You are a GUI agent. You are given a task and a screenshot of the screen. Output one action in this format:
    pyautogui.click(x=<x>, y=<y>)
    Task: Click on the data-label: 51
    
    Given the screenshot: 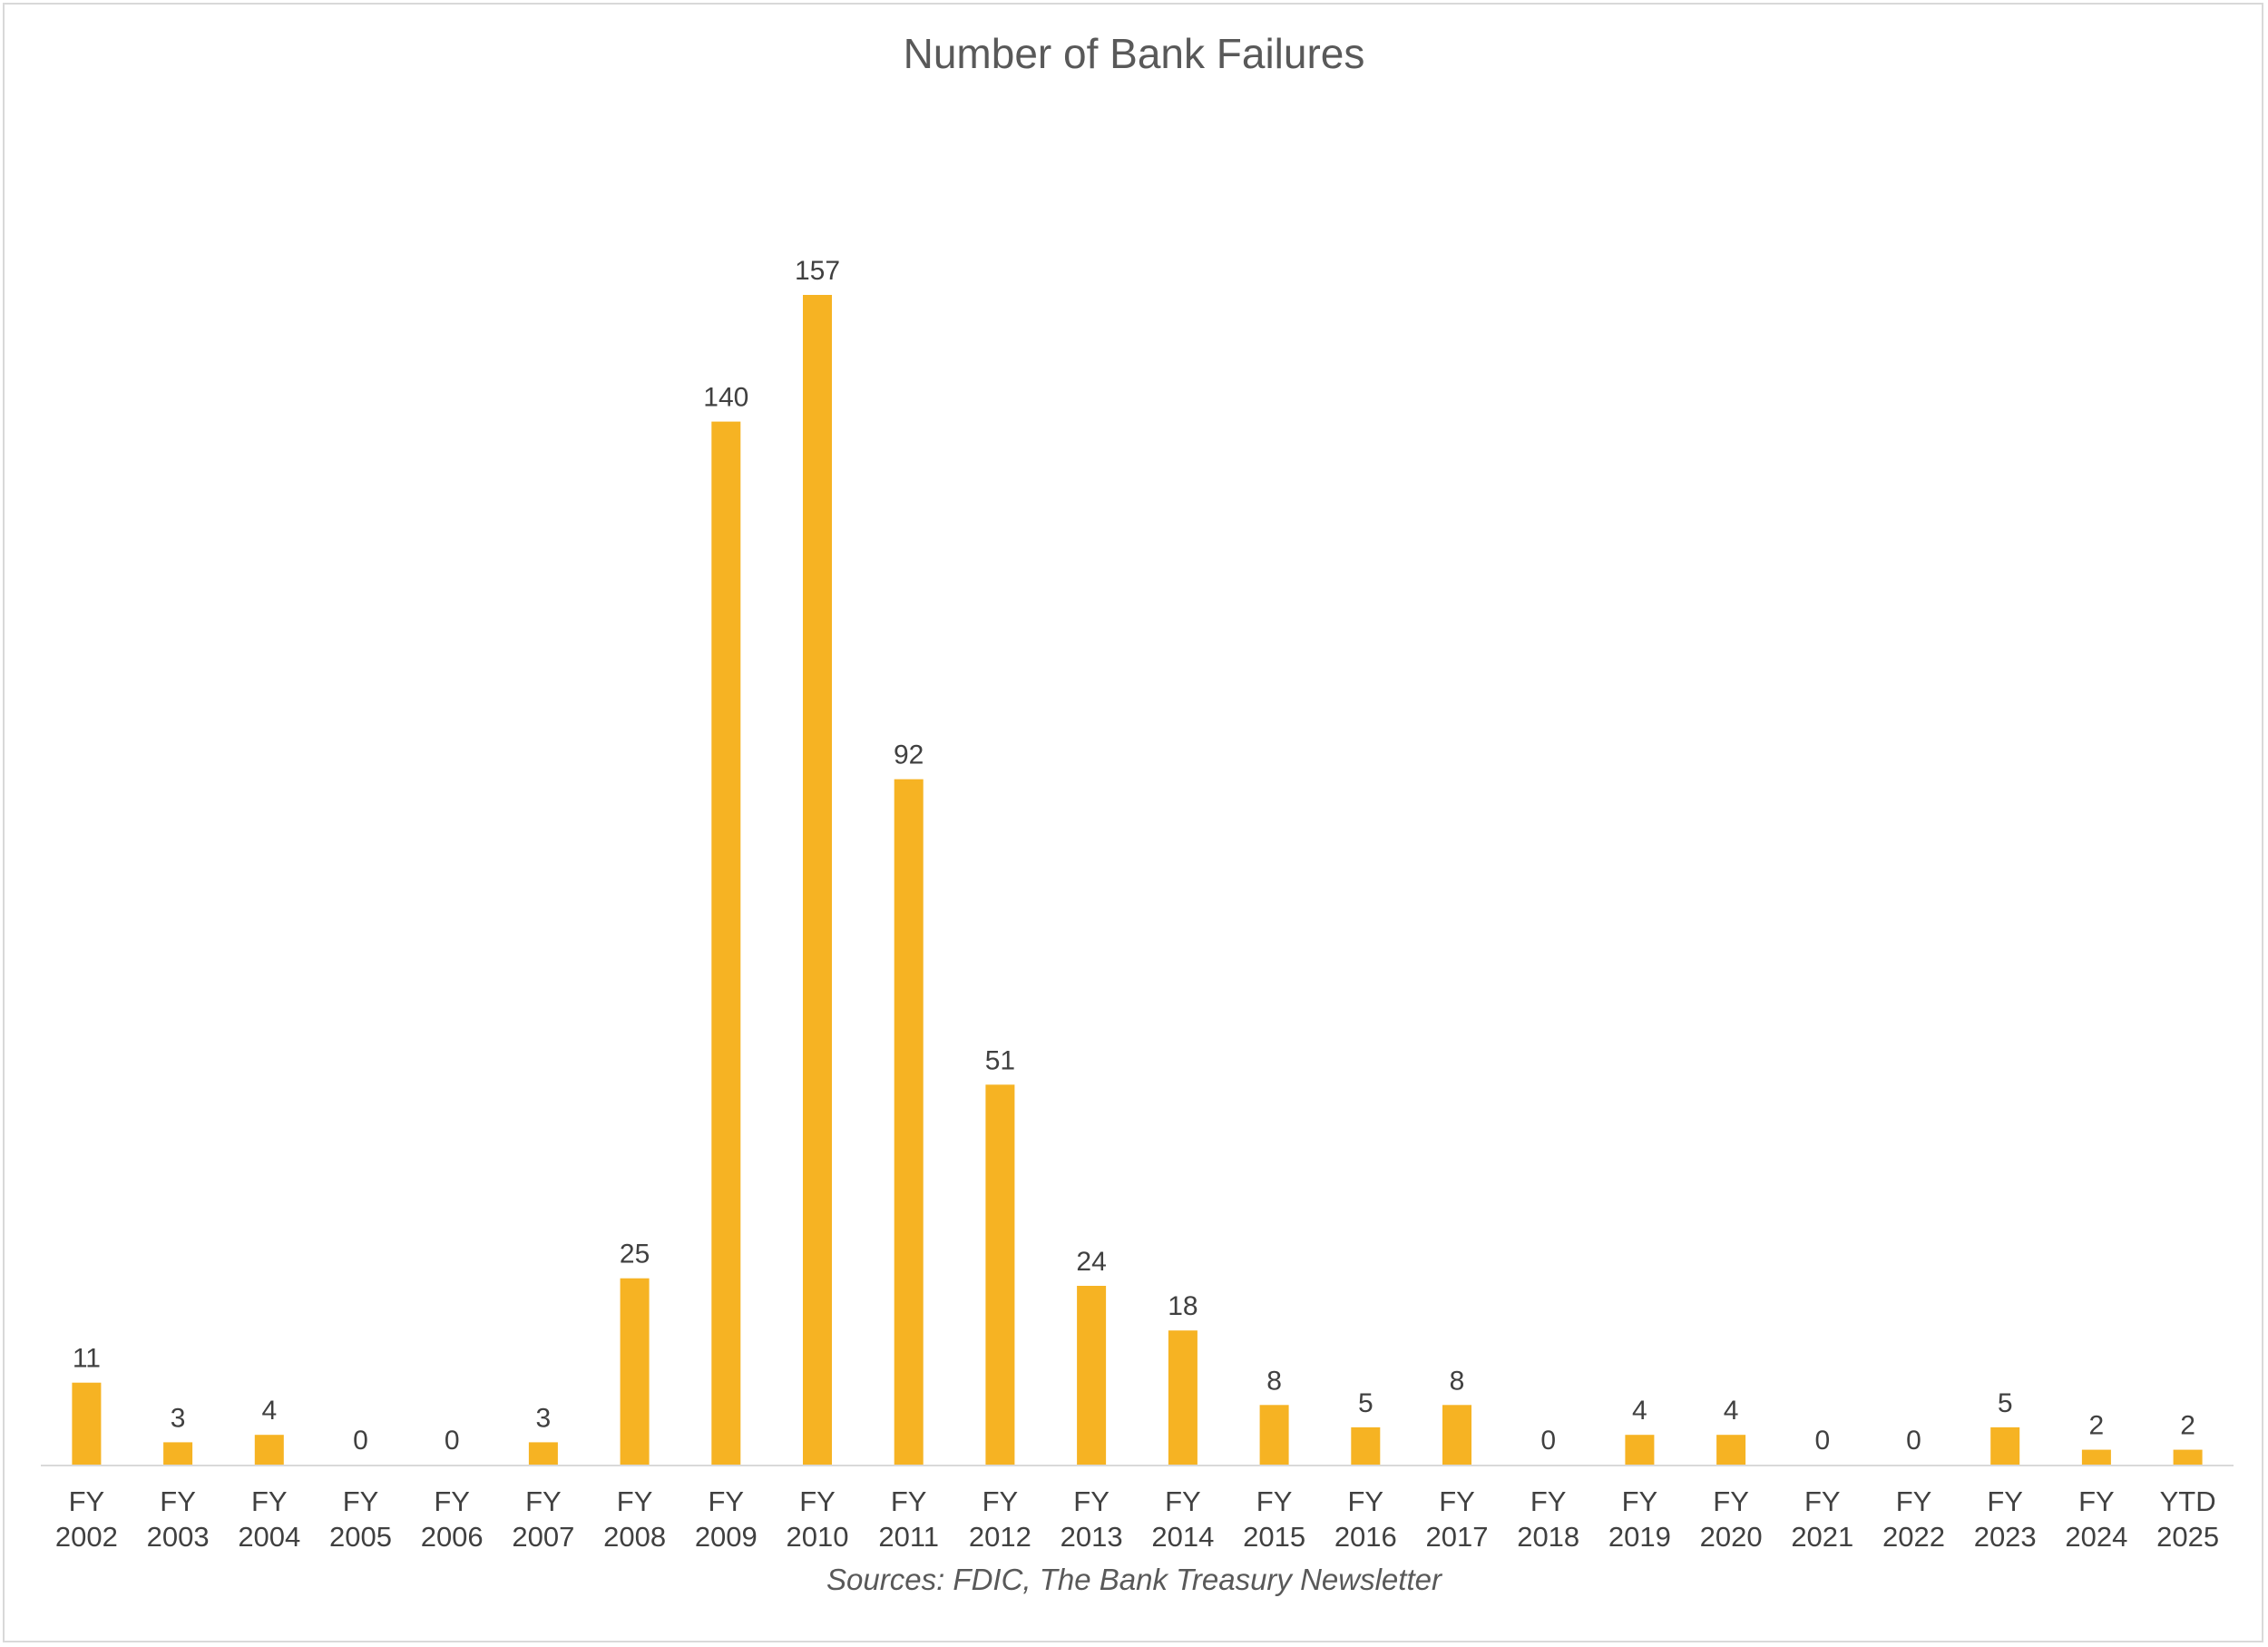 What is the action you would take?
    pyautogui.click(x=1000, y=1060)
    